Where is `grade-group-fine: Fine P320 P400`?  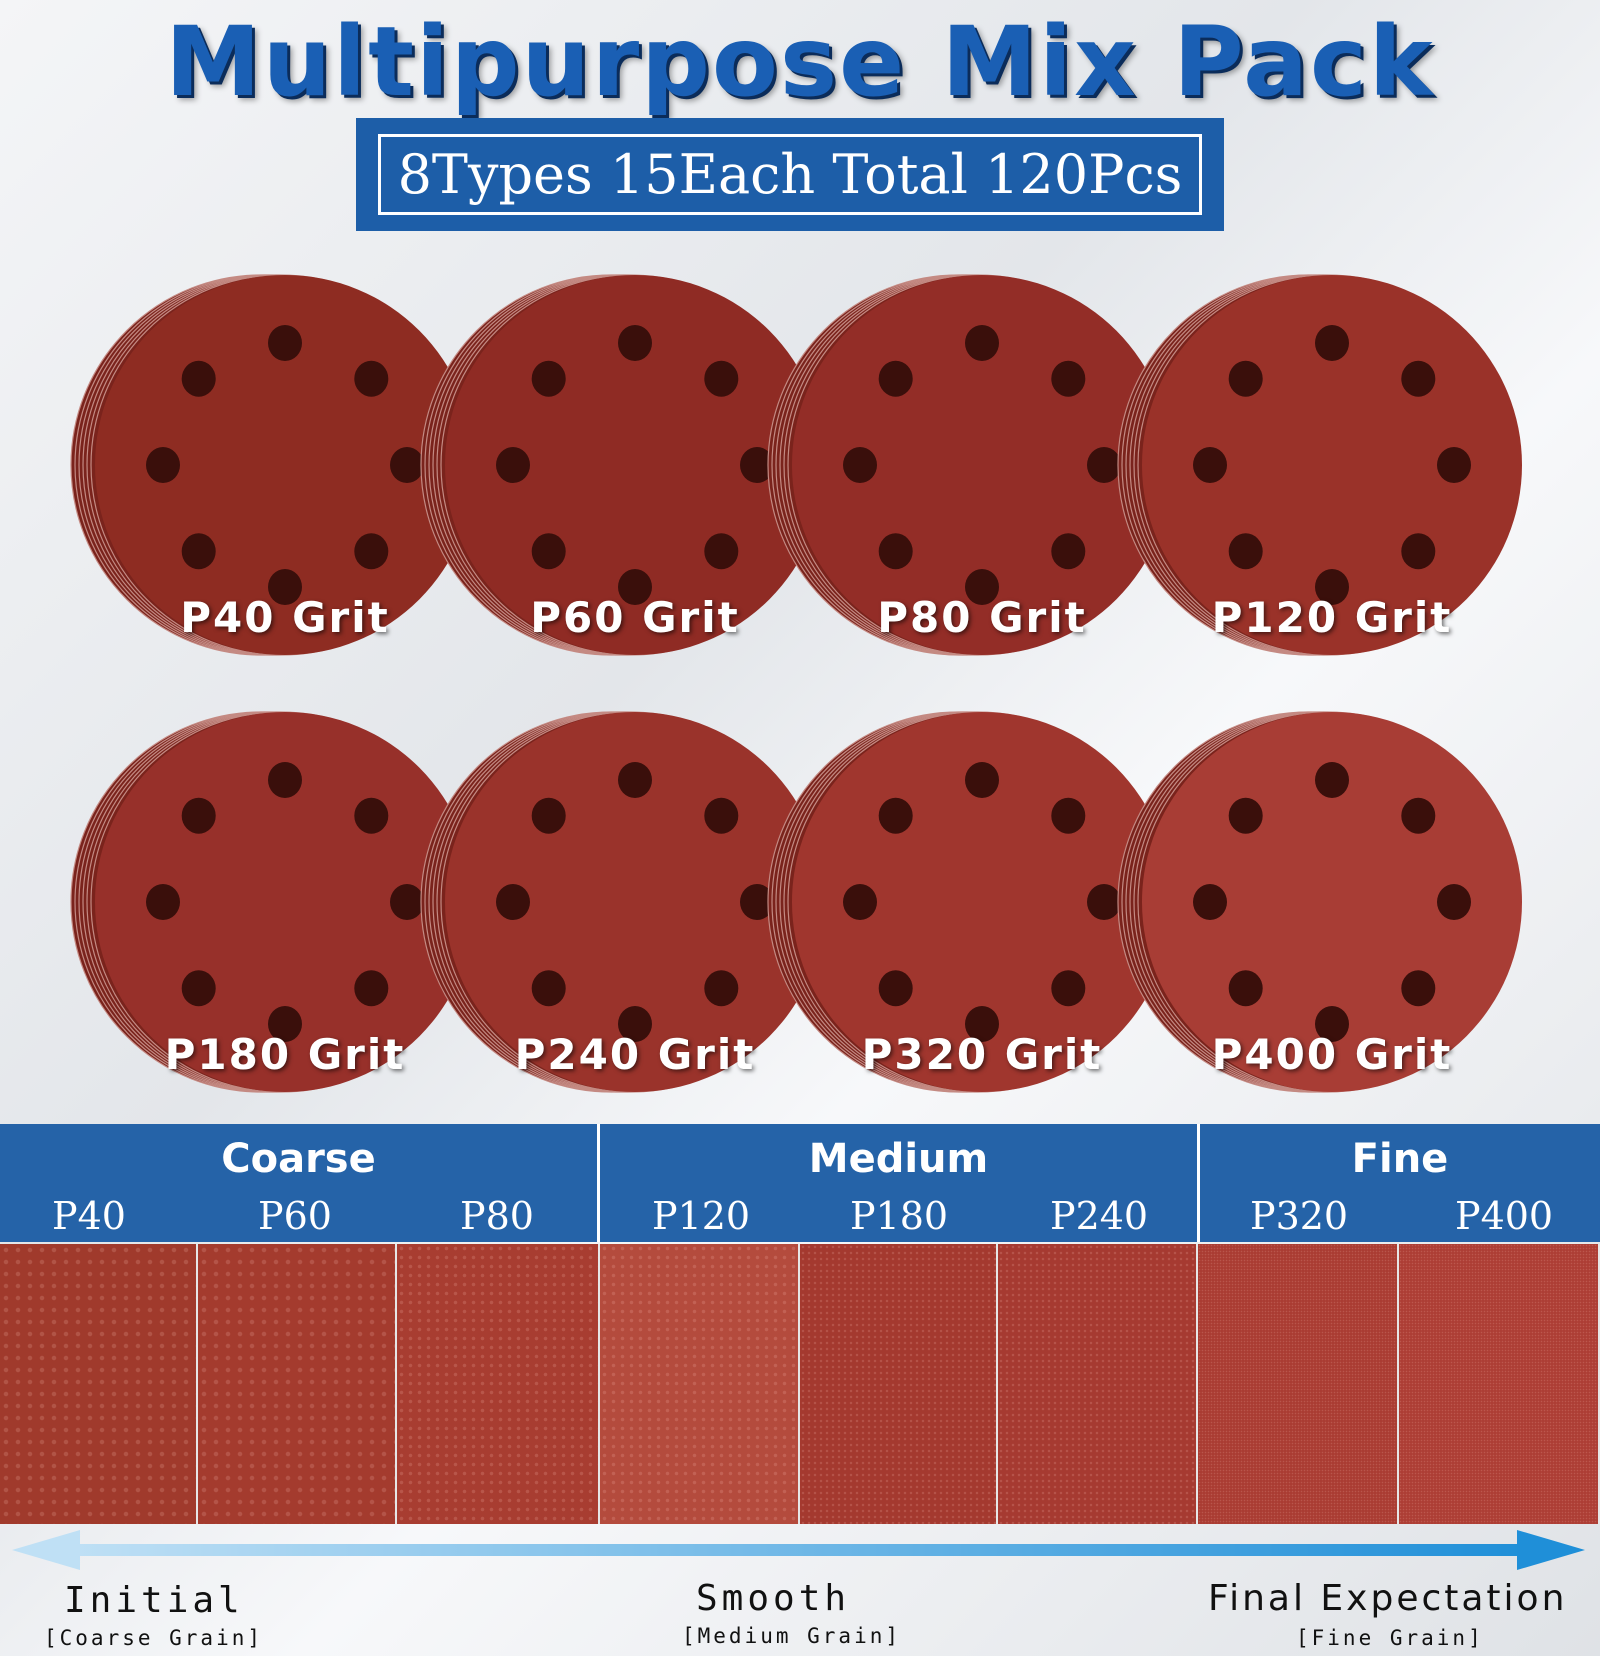 grade-group-fine: Fine P320 P400 is located at coordinates (1400, 1183).